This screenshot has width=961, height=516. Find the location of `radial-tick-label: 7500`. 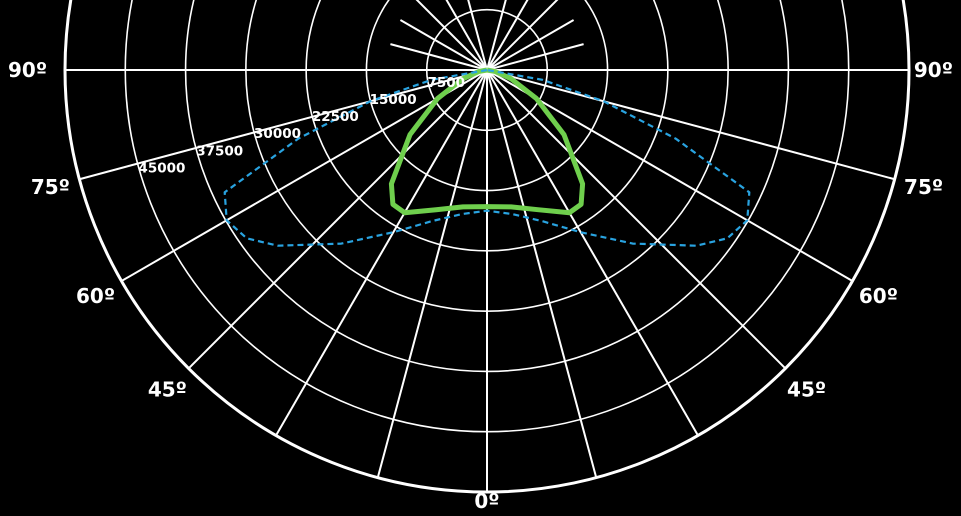

radial-tick-label: 7500 is located at coordinates (446, 83).